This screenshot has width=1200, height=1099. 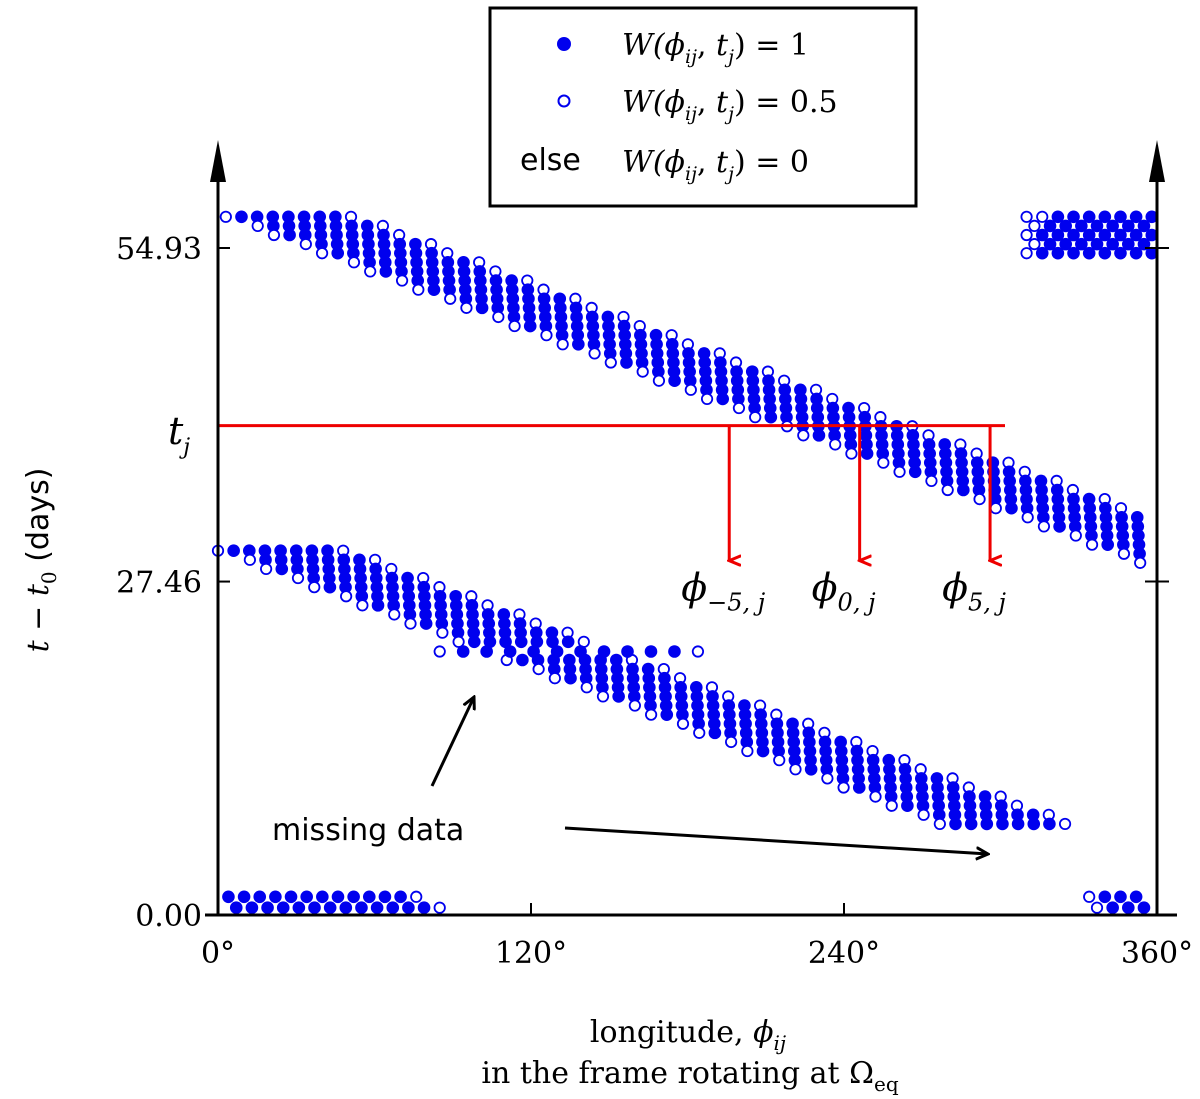 What do you see at coordinates (564, 44) in the screenshot?
I see `legend-marker-filled` at bounding box center [564, 44].